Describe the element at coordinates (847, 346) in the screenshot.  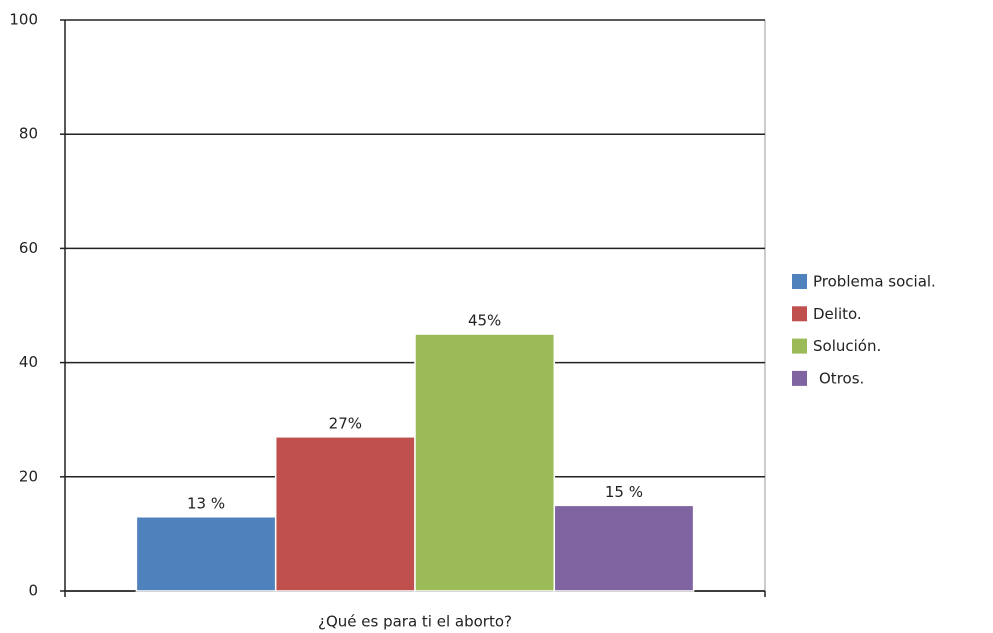
I see `legend-label: Solución.` at that location.